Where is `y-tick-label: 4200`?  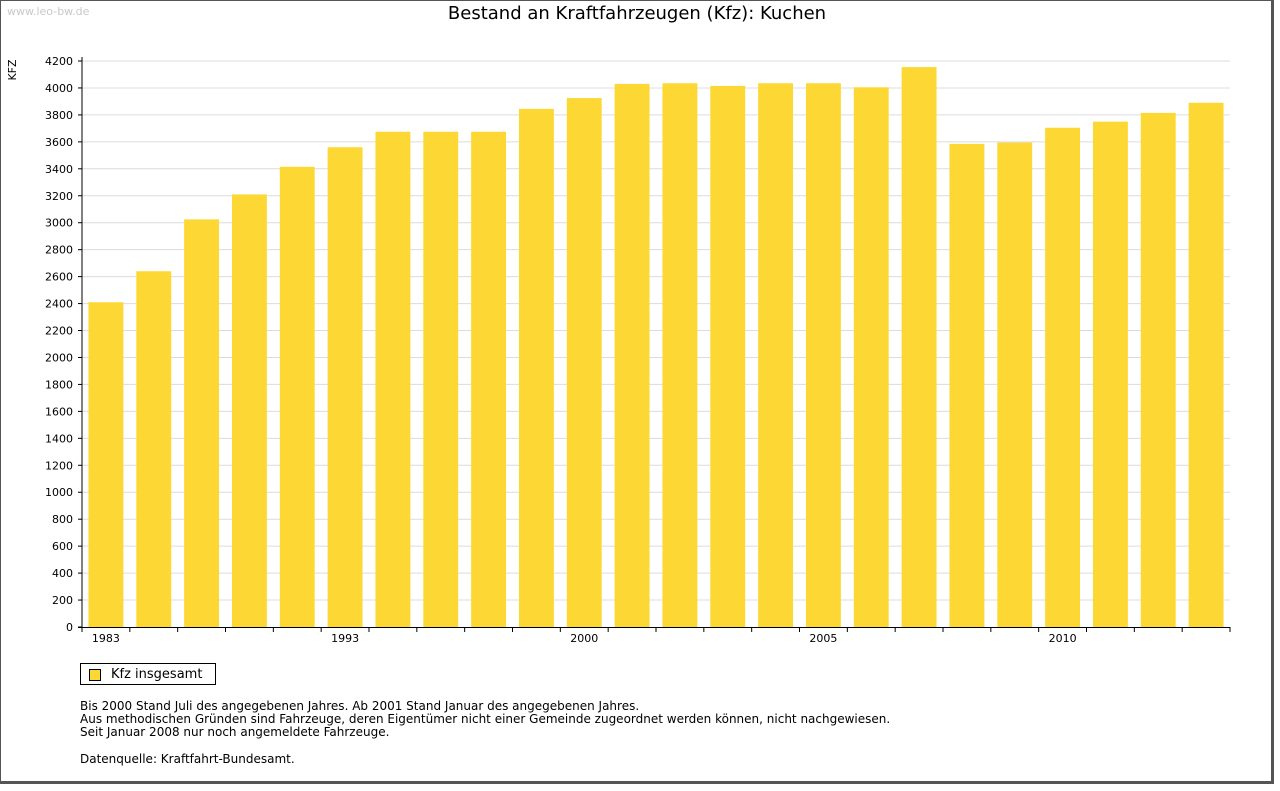
y-tick-label: 4200 is located at coordinates (59, 61).